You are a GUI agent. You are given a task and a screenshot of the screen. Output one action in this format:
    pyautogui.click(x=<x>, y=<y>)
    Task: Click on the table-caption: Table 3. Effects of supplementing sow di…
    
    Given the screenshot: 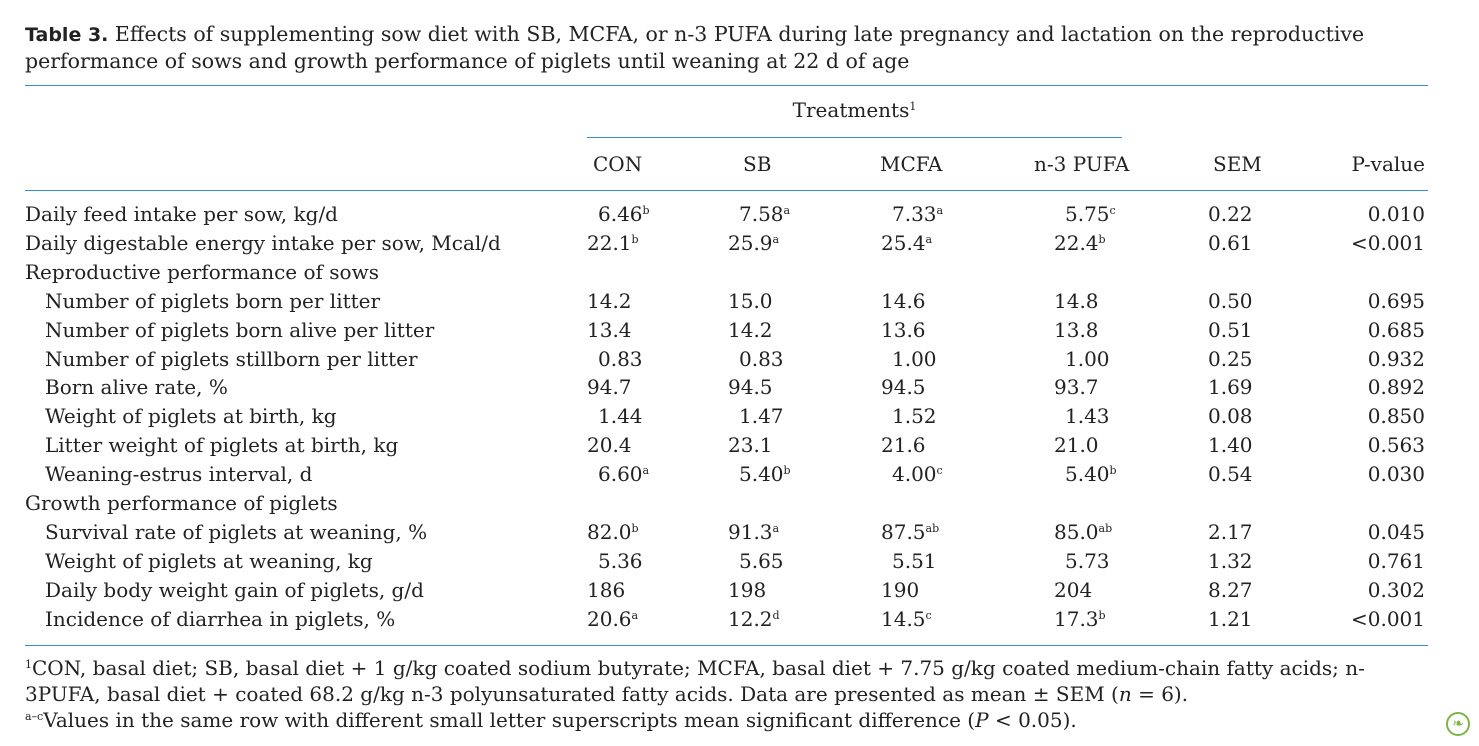 What is the action you would take?
    pyautogui.click(x=730, y=47)
    